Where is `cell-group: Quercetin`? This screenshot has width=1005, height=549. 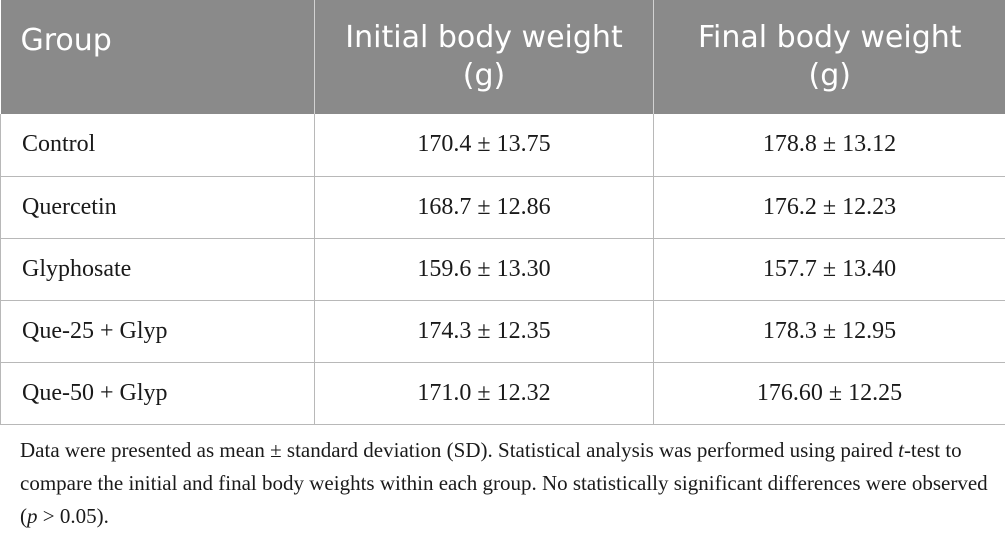 cell-group: Quercetin is located at coordinates (157, 207).